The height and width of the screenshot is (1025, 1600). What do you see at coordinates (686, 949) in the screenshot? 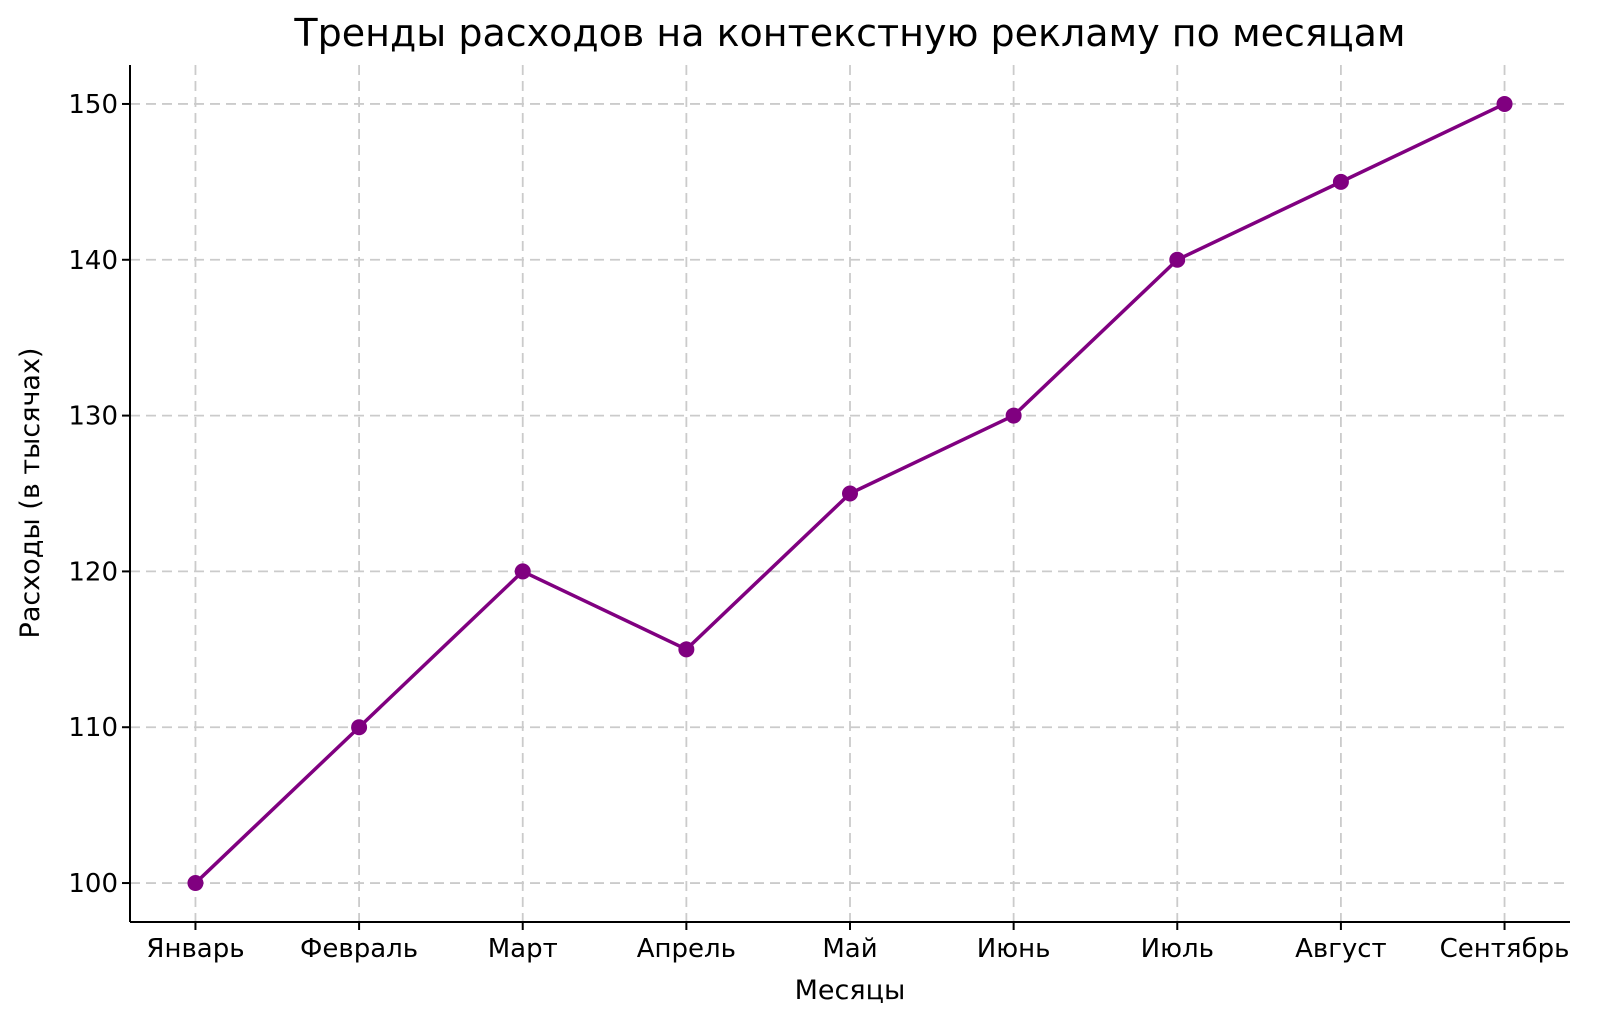
I see `x-tick-label: Апрель` at bounding box center [686, 949].